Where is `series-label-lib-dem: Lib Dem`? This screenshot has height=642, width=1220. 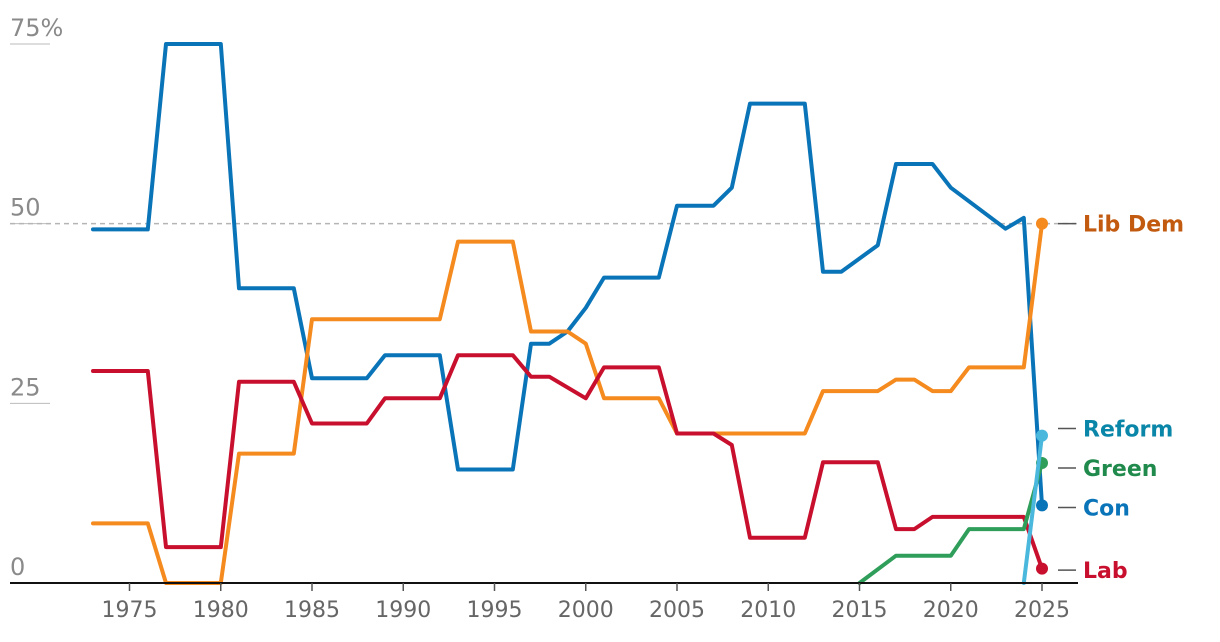 series-label-lib-dem: Lib Dem is located at coordinates (1133, 225).